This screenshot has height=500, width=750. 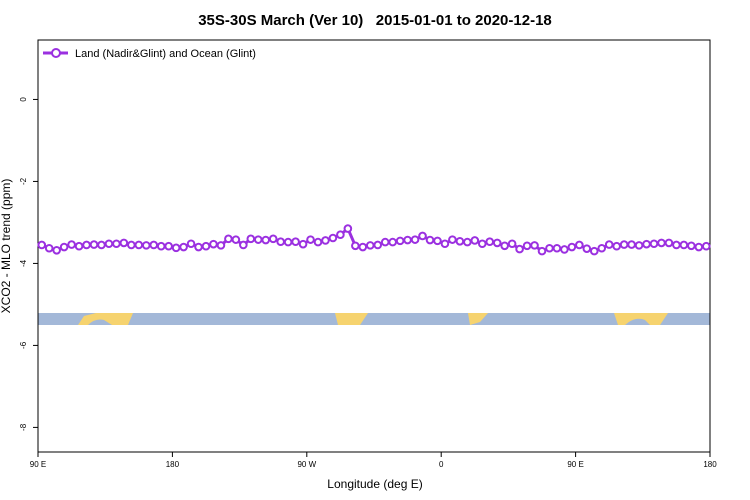 I want to click on y-tick-label: -2, so click(x=23, y=181).